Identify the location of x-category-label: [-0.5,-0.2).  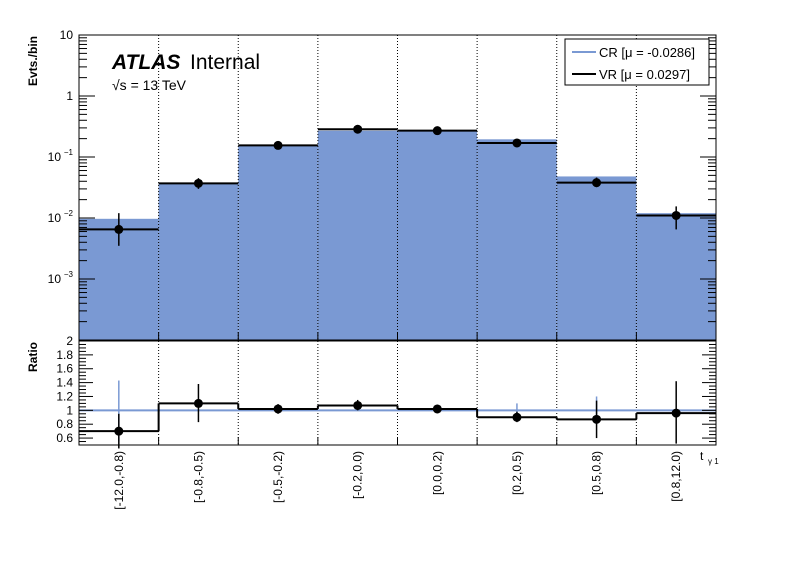
(278, 477).